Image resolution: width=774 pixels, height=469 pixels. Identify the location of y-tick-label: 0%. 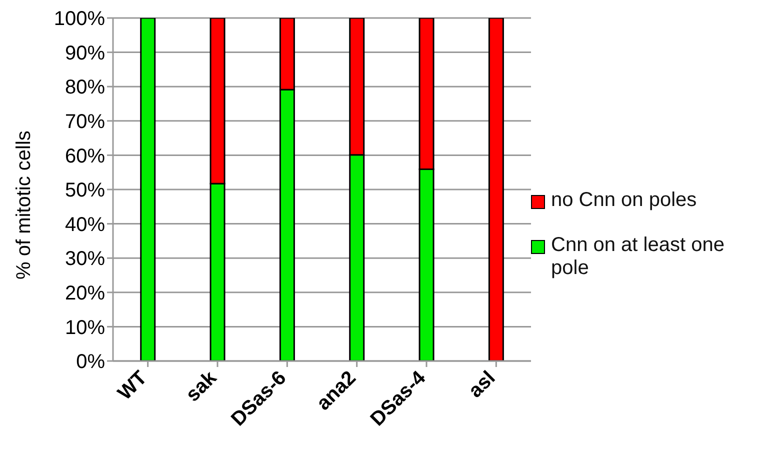
(91, 362).